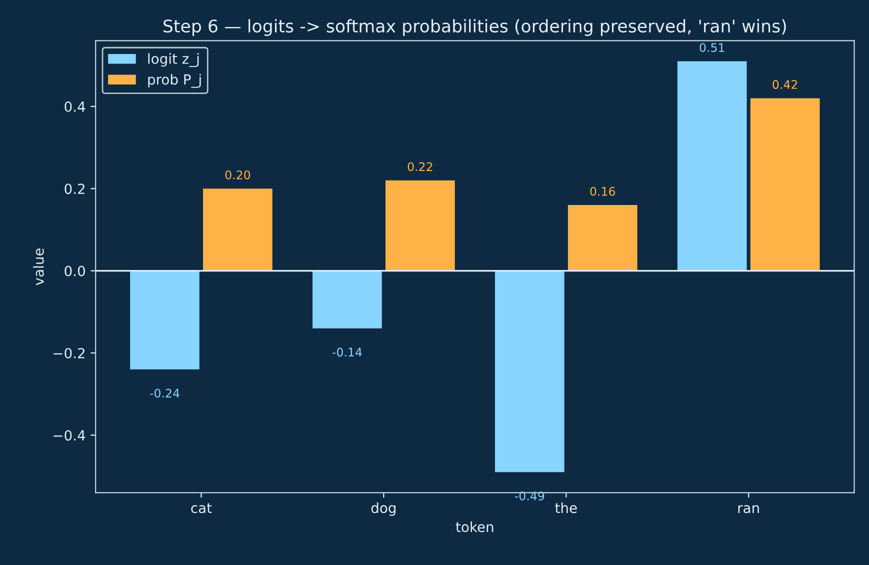 This screenshot has width=869, height=565. What do you see at coordinates (566, 508) in the screenshot?
I see `x-tick-label: the` at bounding box center [566, 508].